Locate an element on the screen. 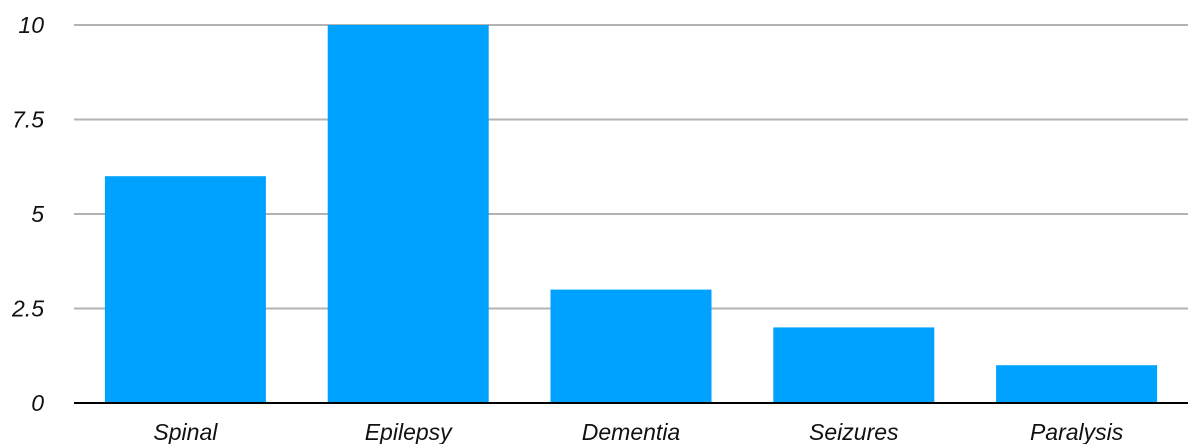 Image resolution: width=1190 pixels, height=444 pixels. y-tick-label: 2.5 is located at coordinates (27, 309).